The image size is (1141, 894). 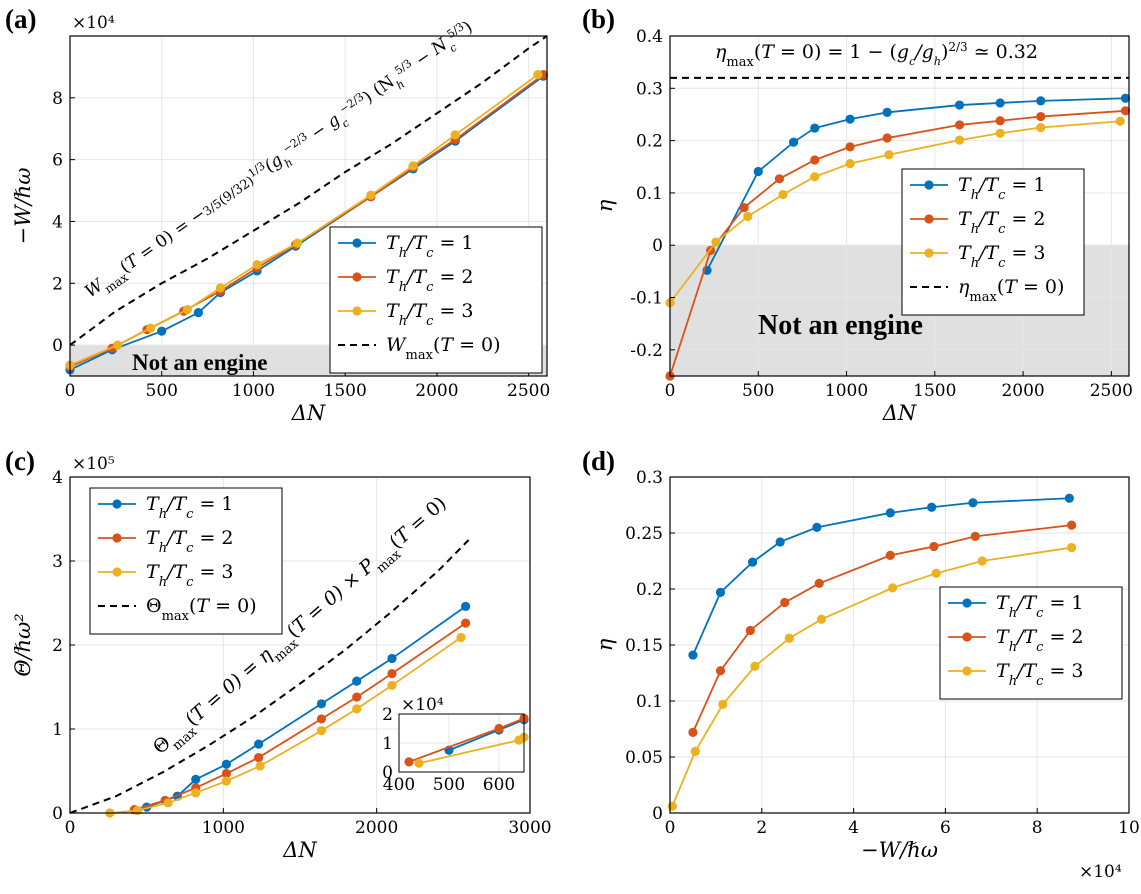 I want to click on inset-x-tick-label: 500, so click(x=449, y=785).